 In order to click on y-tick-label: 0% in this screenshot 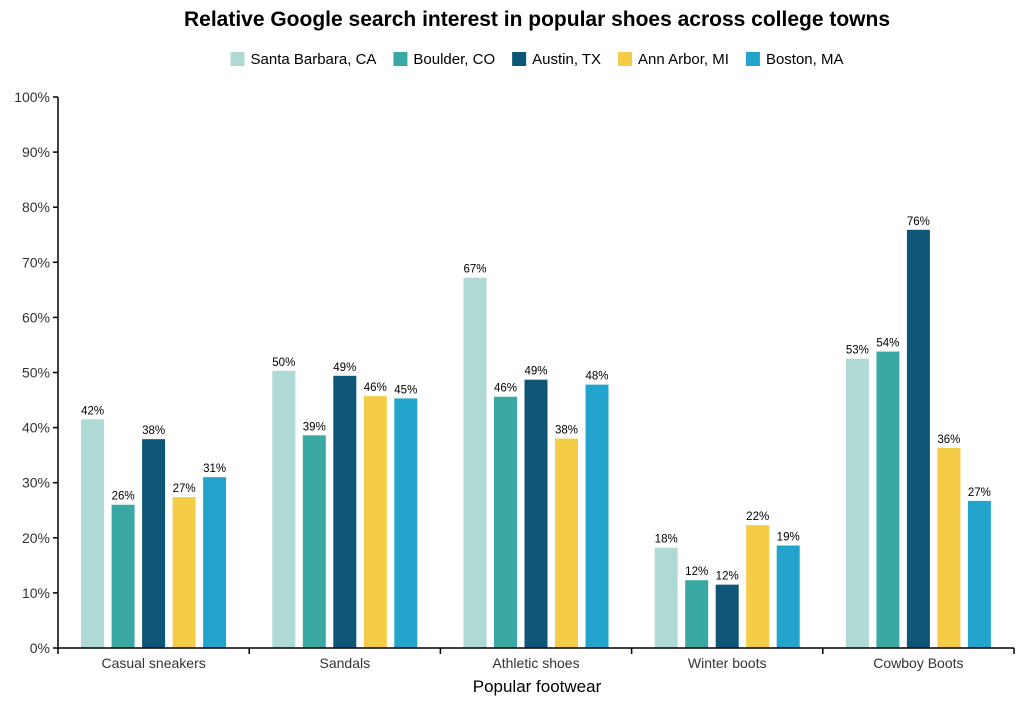, I will do `click(40, 648)`.